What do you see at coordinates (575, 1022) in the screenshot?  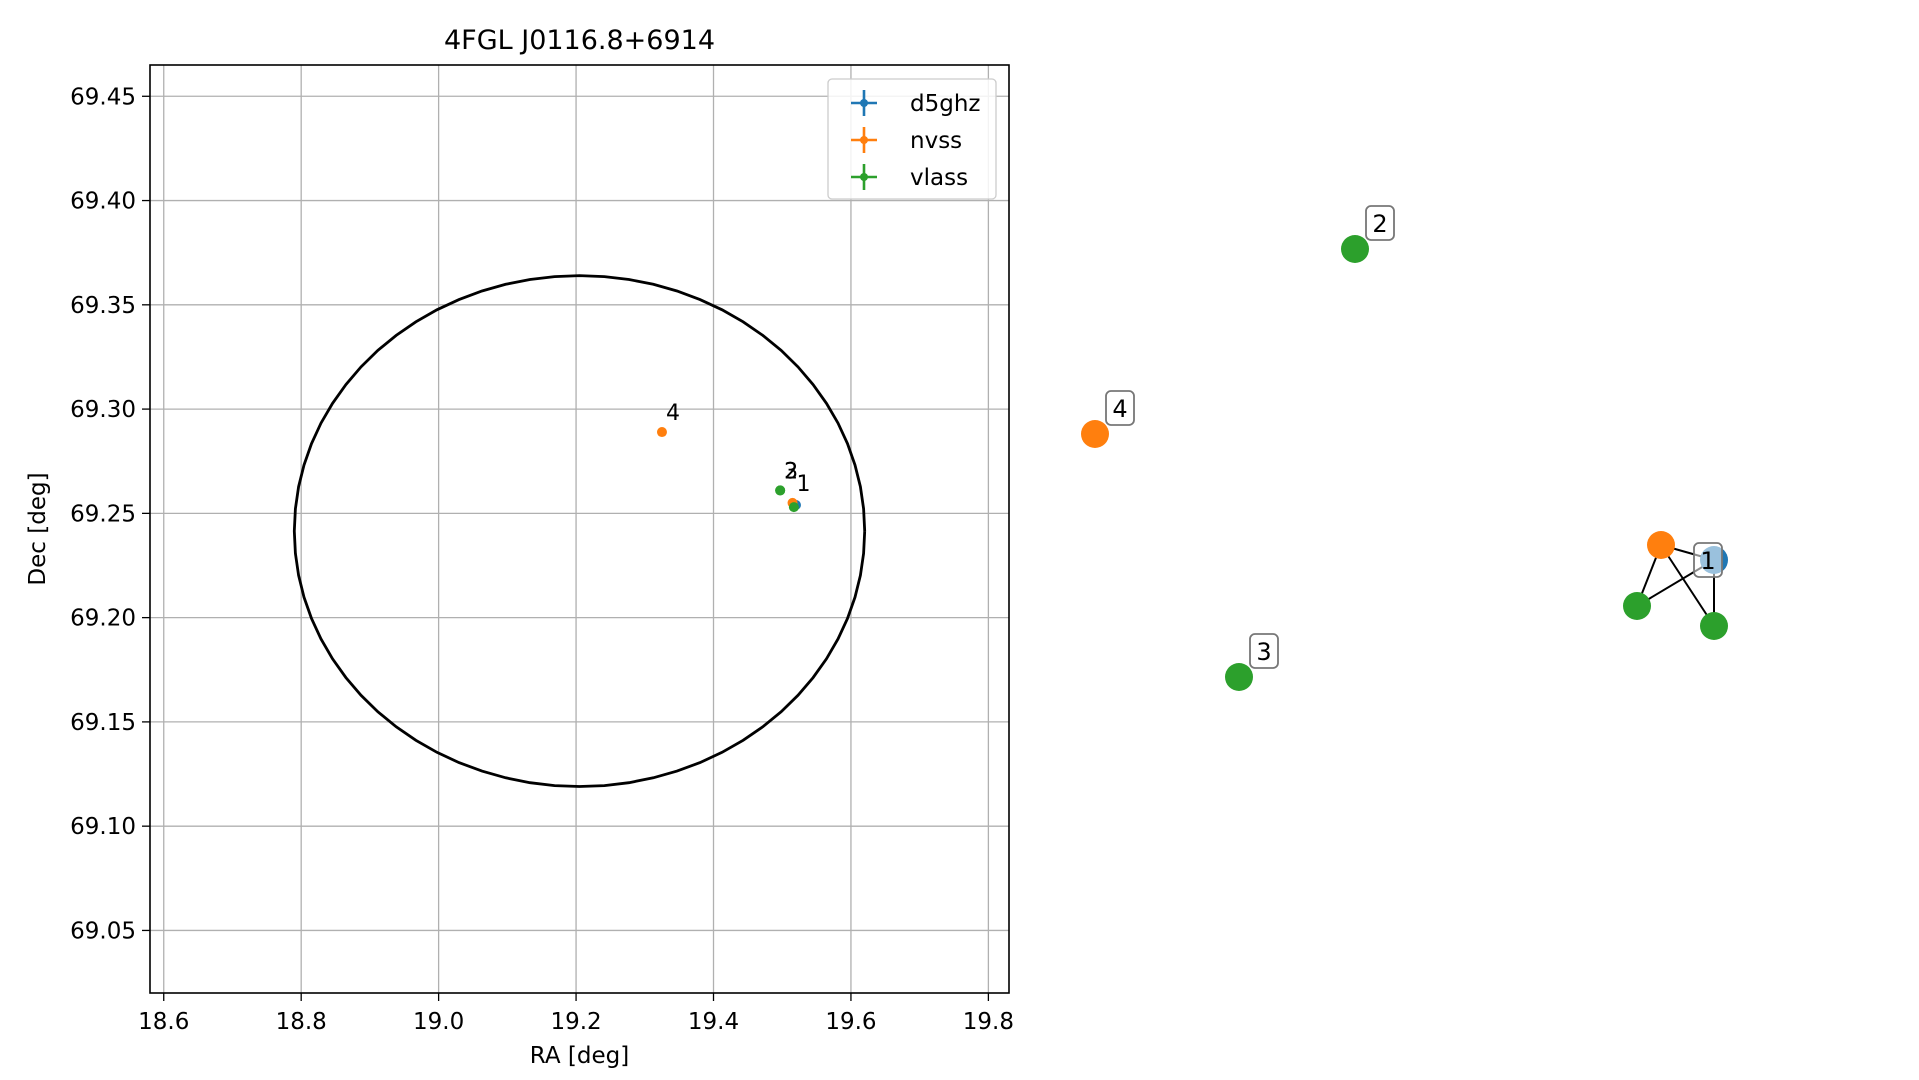 I see `x-tick-label: 19.2` at bounding box center [575, 1022].